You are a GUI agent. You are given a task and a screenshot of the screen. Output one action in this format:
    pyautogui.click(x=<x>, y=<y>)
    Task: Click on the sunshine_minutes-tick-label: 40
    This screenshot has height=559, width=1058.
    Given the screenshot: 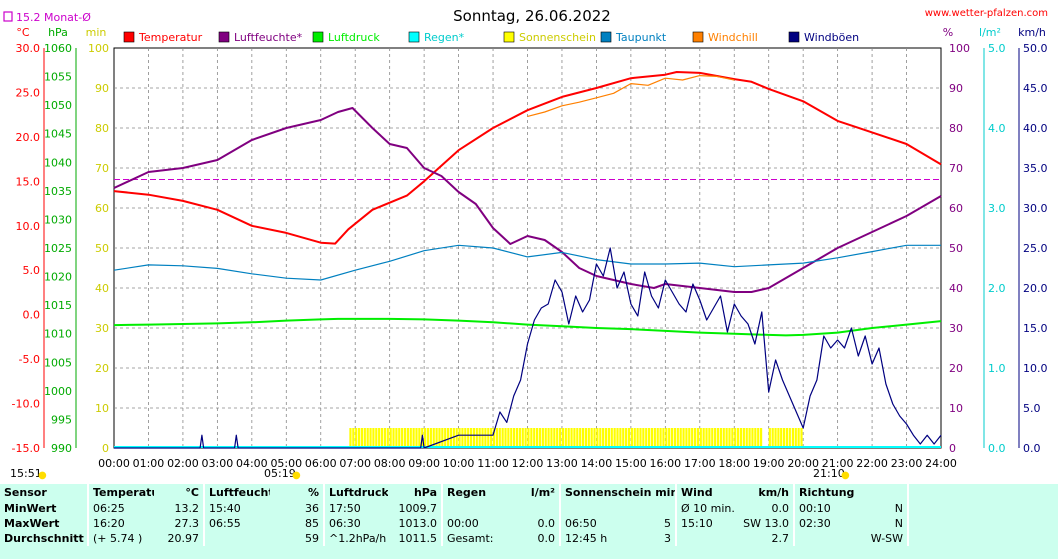 What is the action you would take?
    pyautogui.click(x=102, y=288)
    